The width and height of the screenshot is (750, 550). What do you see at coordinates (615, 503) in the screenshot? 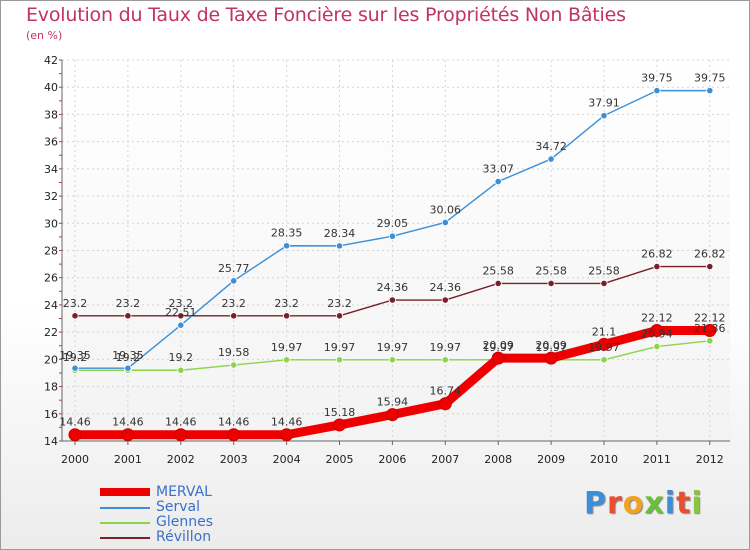
I see `logo-letter: r` at bounding box center [615, 503].